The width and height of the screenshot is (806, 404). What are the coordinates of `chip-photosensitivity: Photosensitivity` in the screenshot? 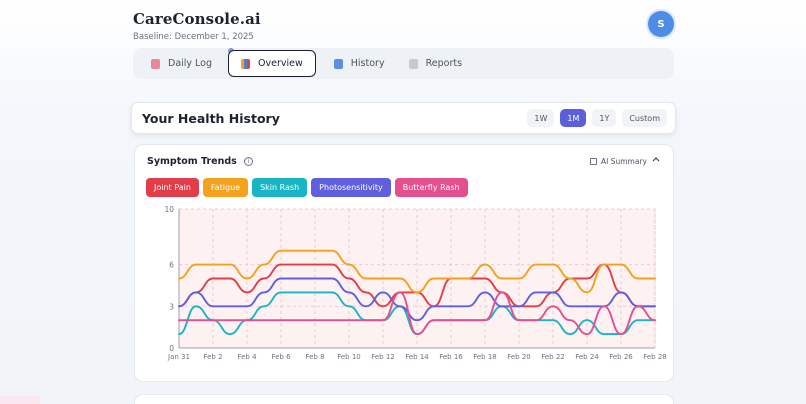 It's located at (351, 187).